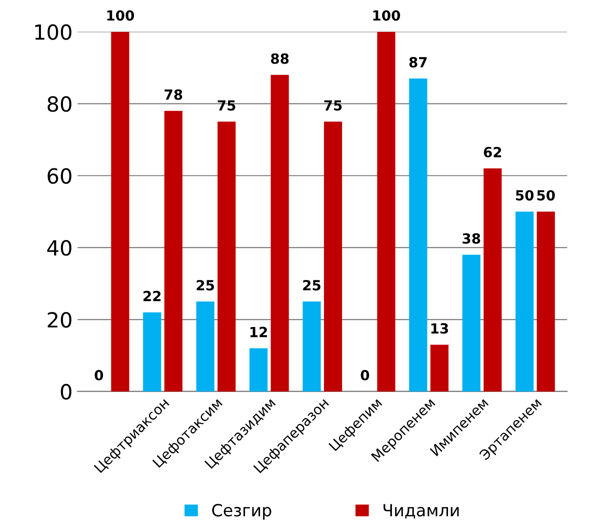 This screenshot has width=597, height=529. I want to click on data-label: 88, so click(279, 58).